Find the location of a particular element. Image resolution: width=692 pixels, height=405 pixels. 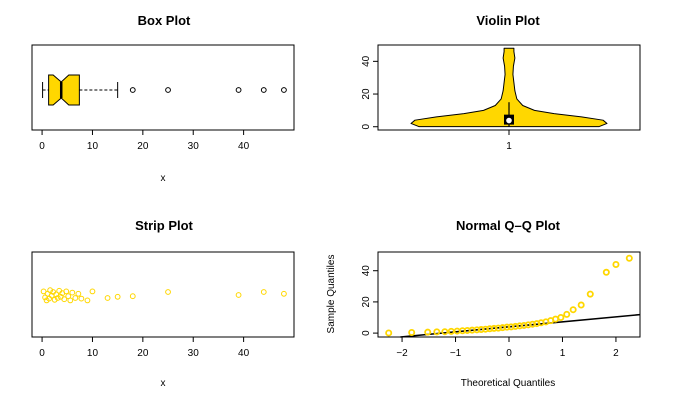

violin-plot-marks is located at coordinates (509, 87).